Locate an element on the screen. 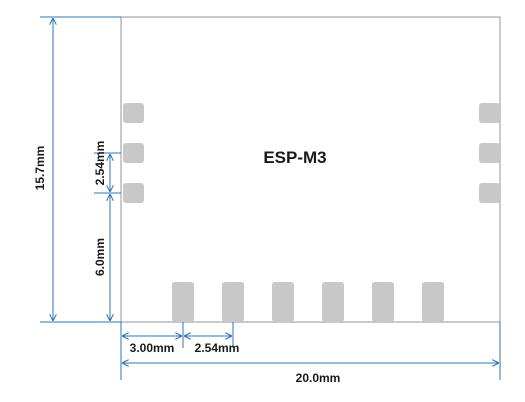 The height and width of the screenshot is (402, 525). label-height: 15.7mm is located at coordinates (40, 168).